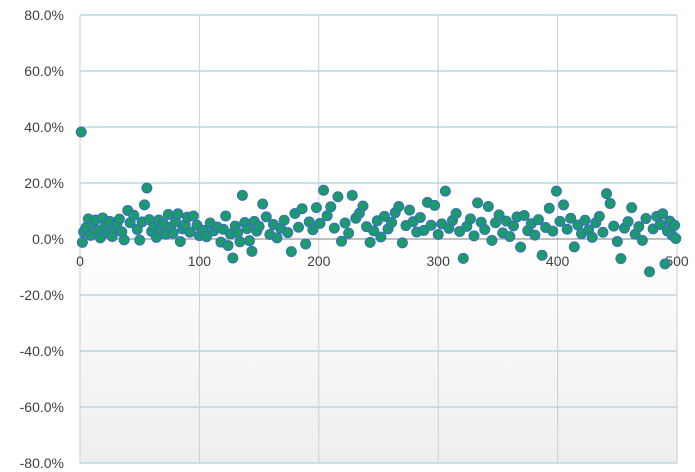 This screenshot has height=472, width=695. I want to click on x-tick-label: 200, so click(319, 261).